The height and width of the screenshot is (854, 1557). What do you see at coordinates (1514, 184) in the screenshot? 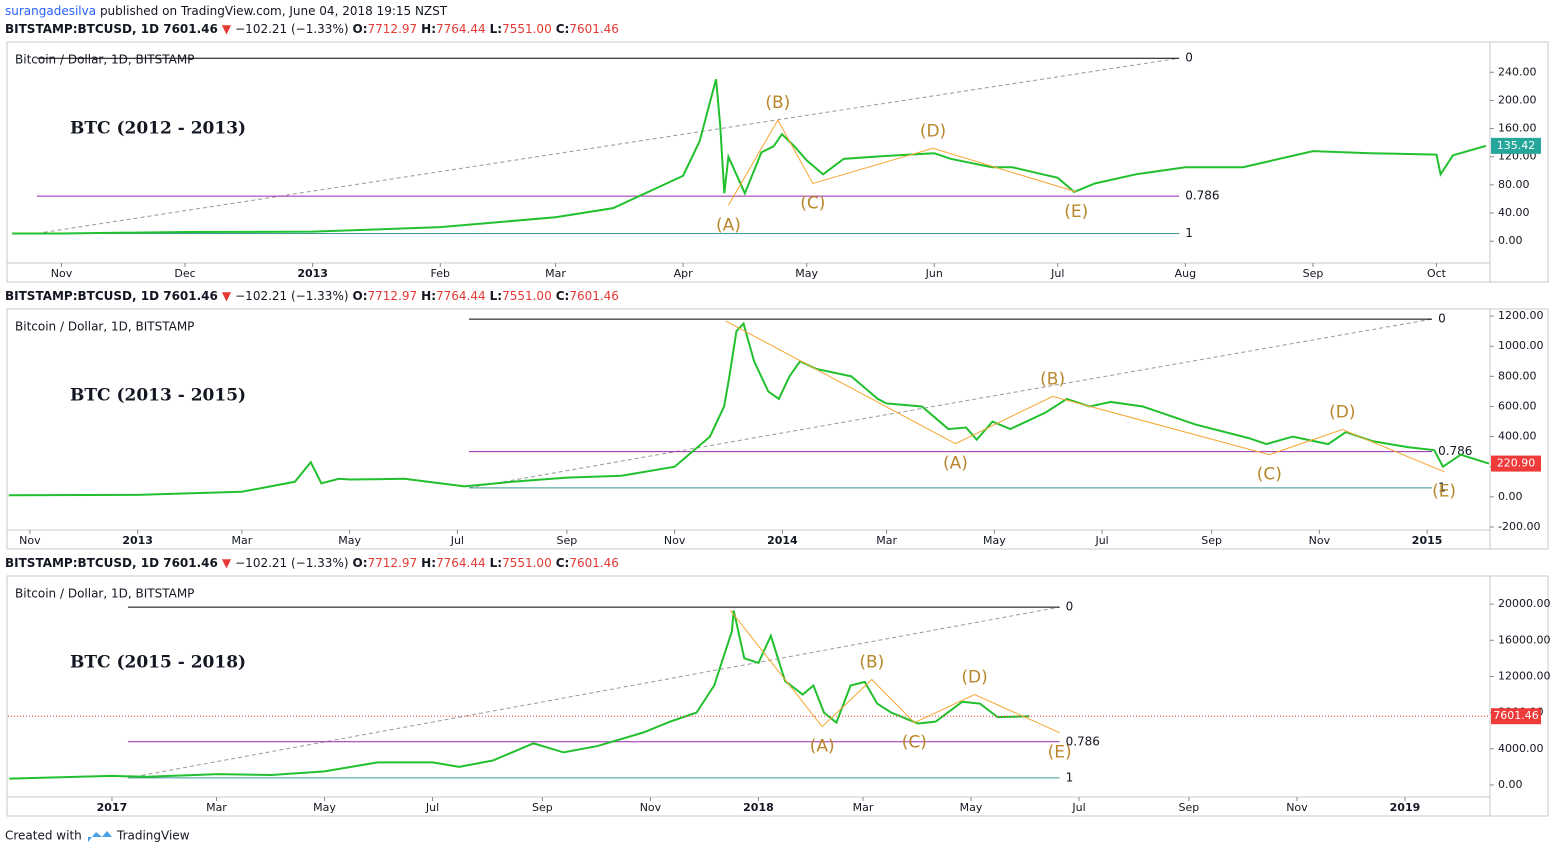
I see `y-tick-label: 80.00` at bounding box center [1514, 184].